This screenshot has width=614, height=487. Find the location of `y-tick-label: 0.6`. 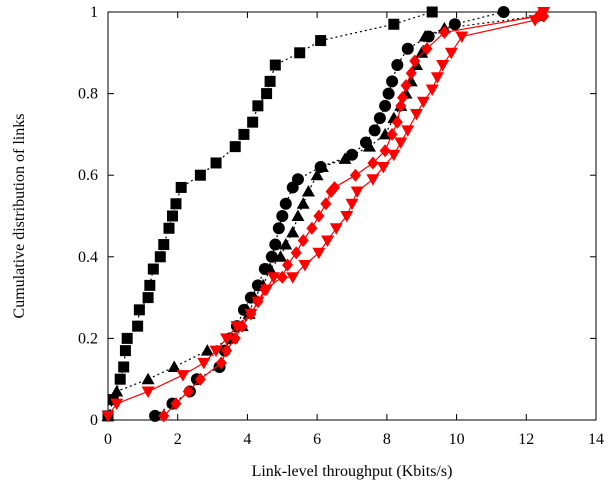

y-tick-label: 0.6 is located at coordinates (88, 175).